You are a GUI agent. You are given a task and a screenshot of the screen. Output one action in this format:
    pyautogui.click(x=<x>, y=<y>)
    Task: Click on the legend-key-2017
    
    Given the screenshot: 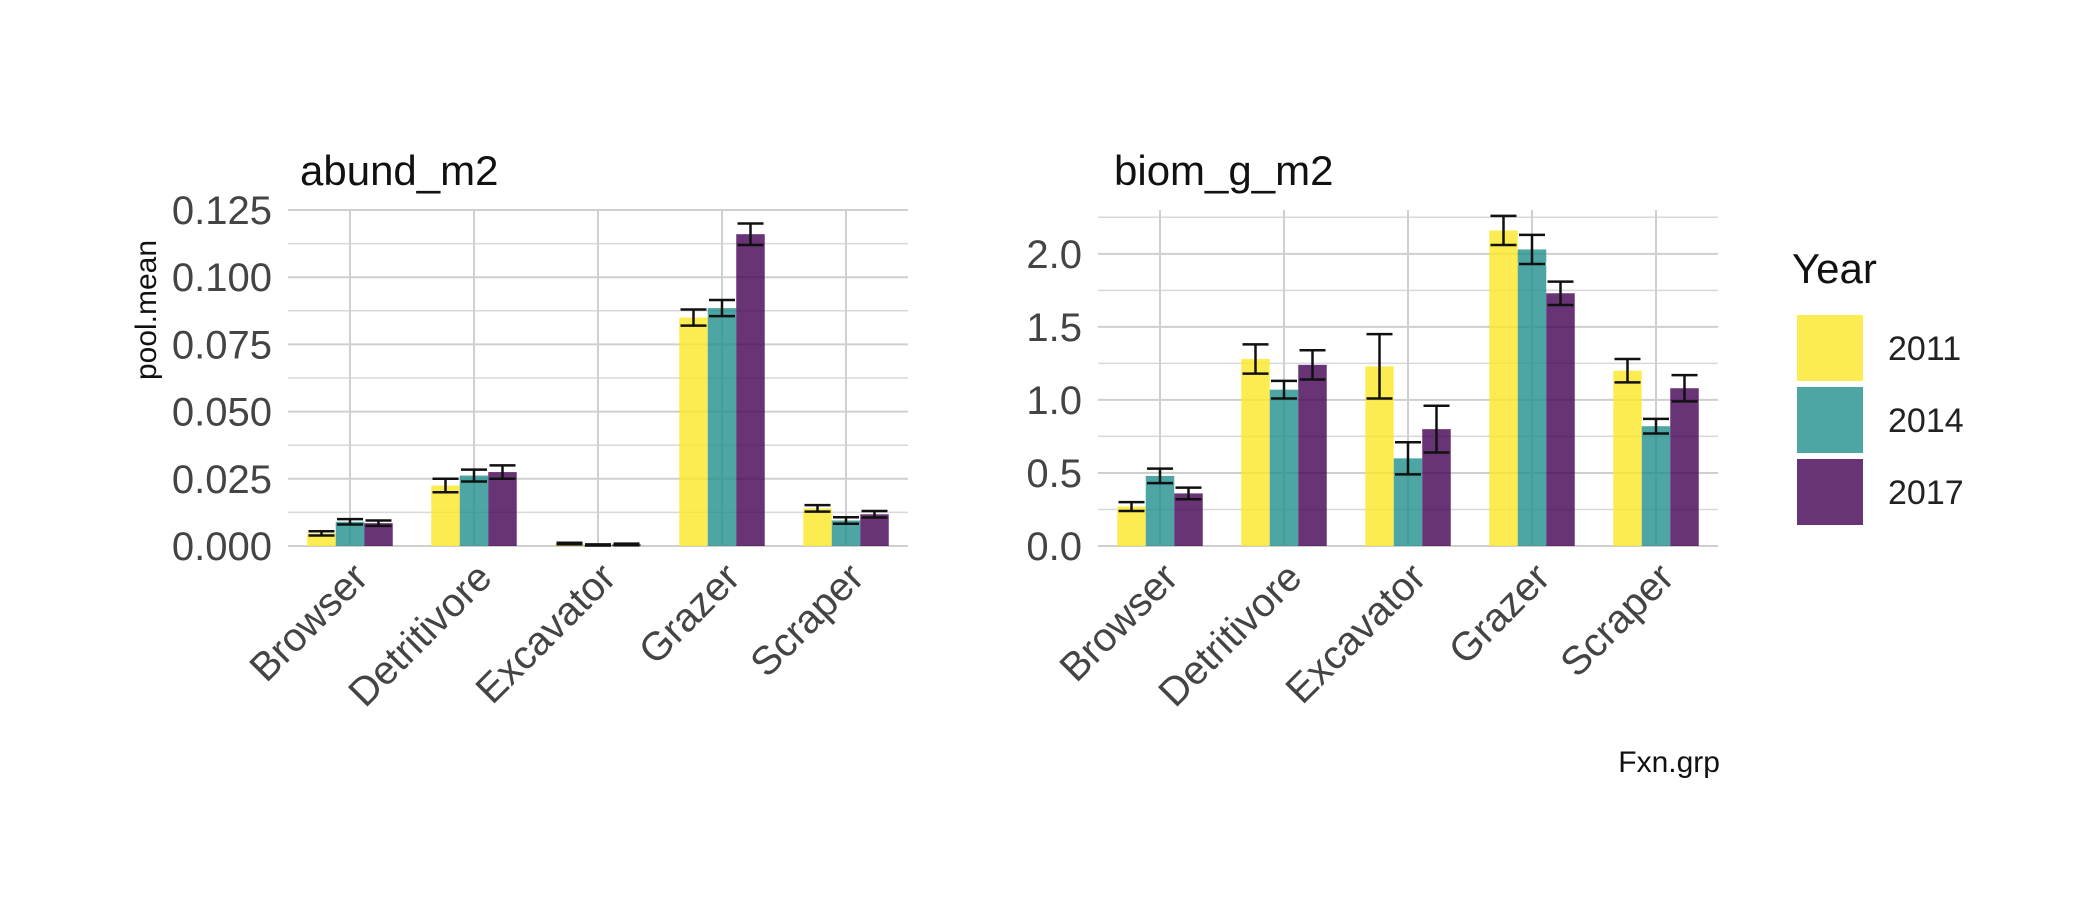 What is the action you would take?
    pyautogui.click(x=1830, y=492)
    